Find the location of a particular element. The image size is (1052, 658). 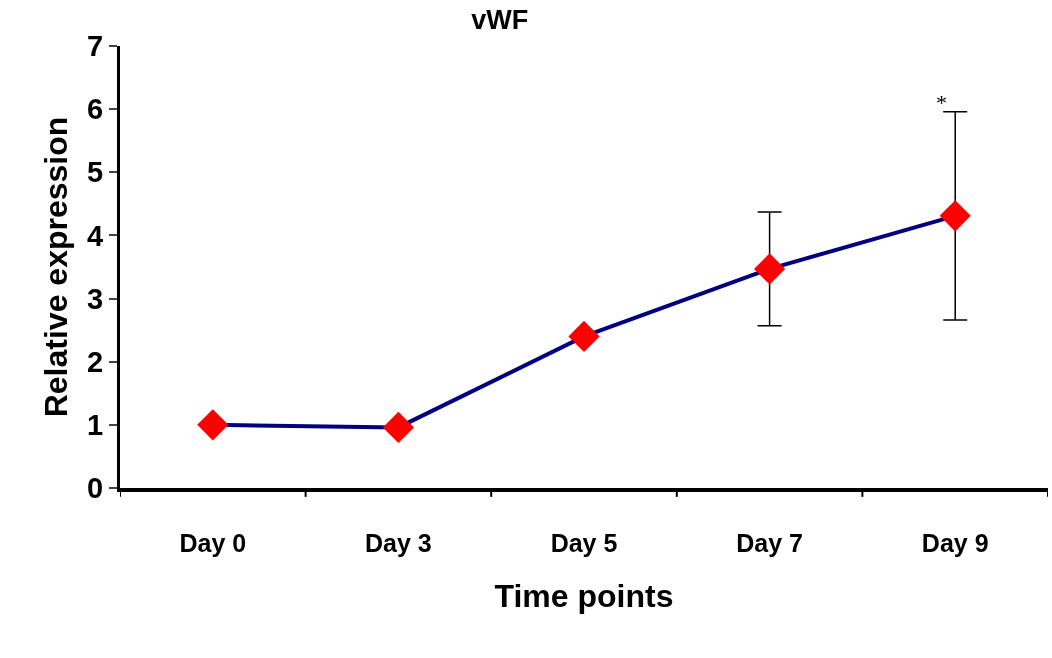

x-tick-label: Day 9 is located at coordinates (955, 543).